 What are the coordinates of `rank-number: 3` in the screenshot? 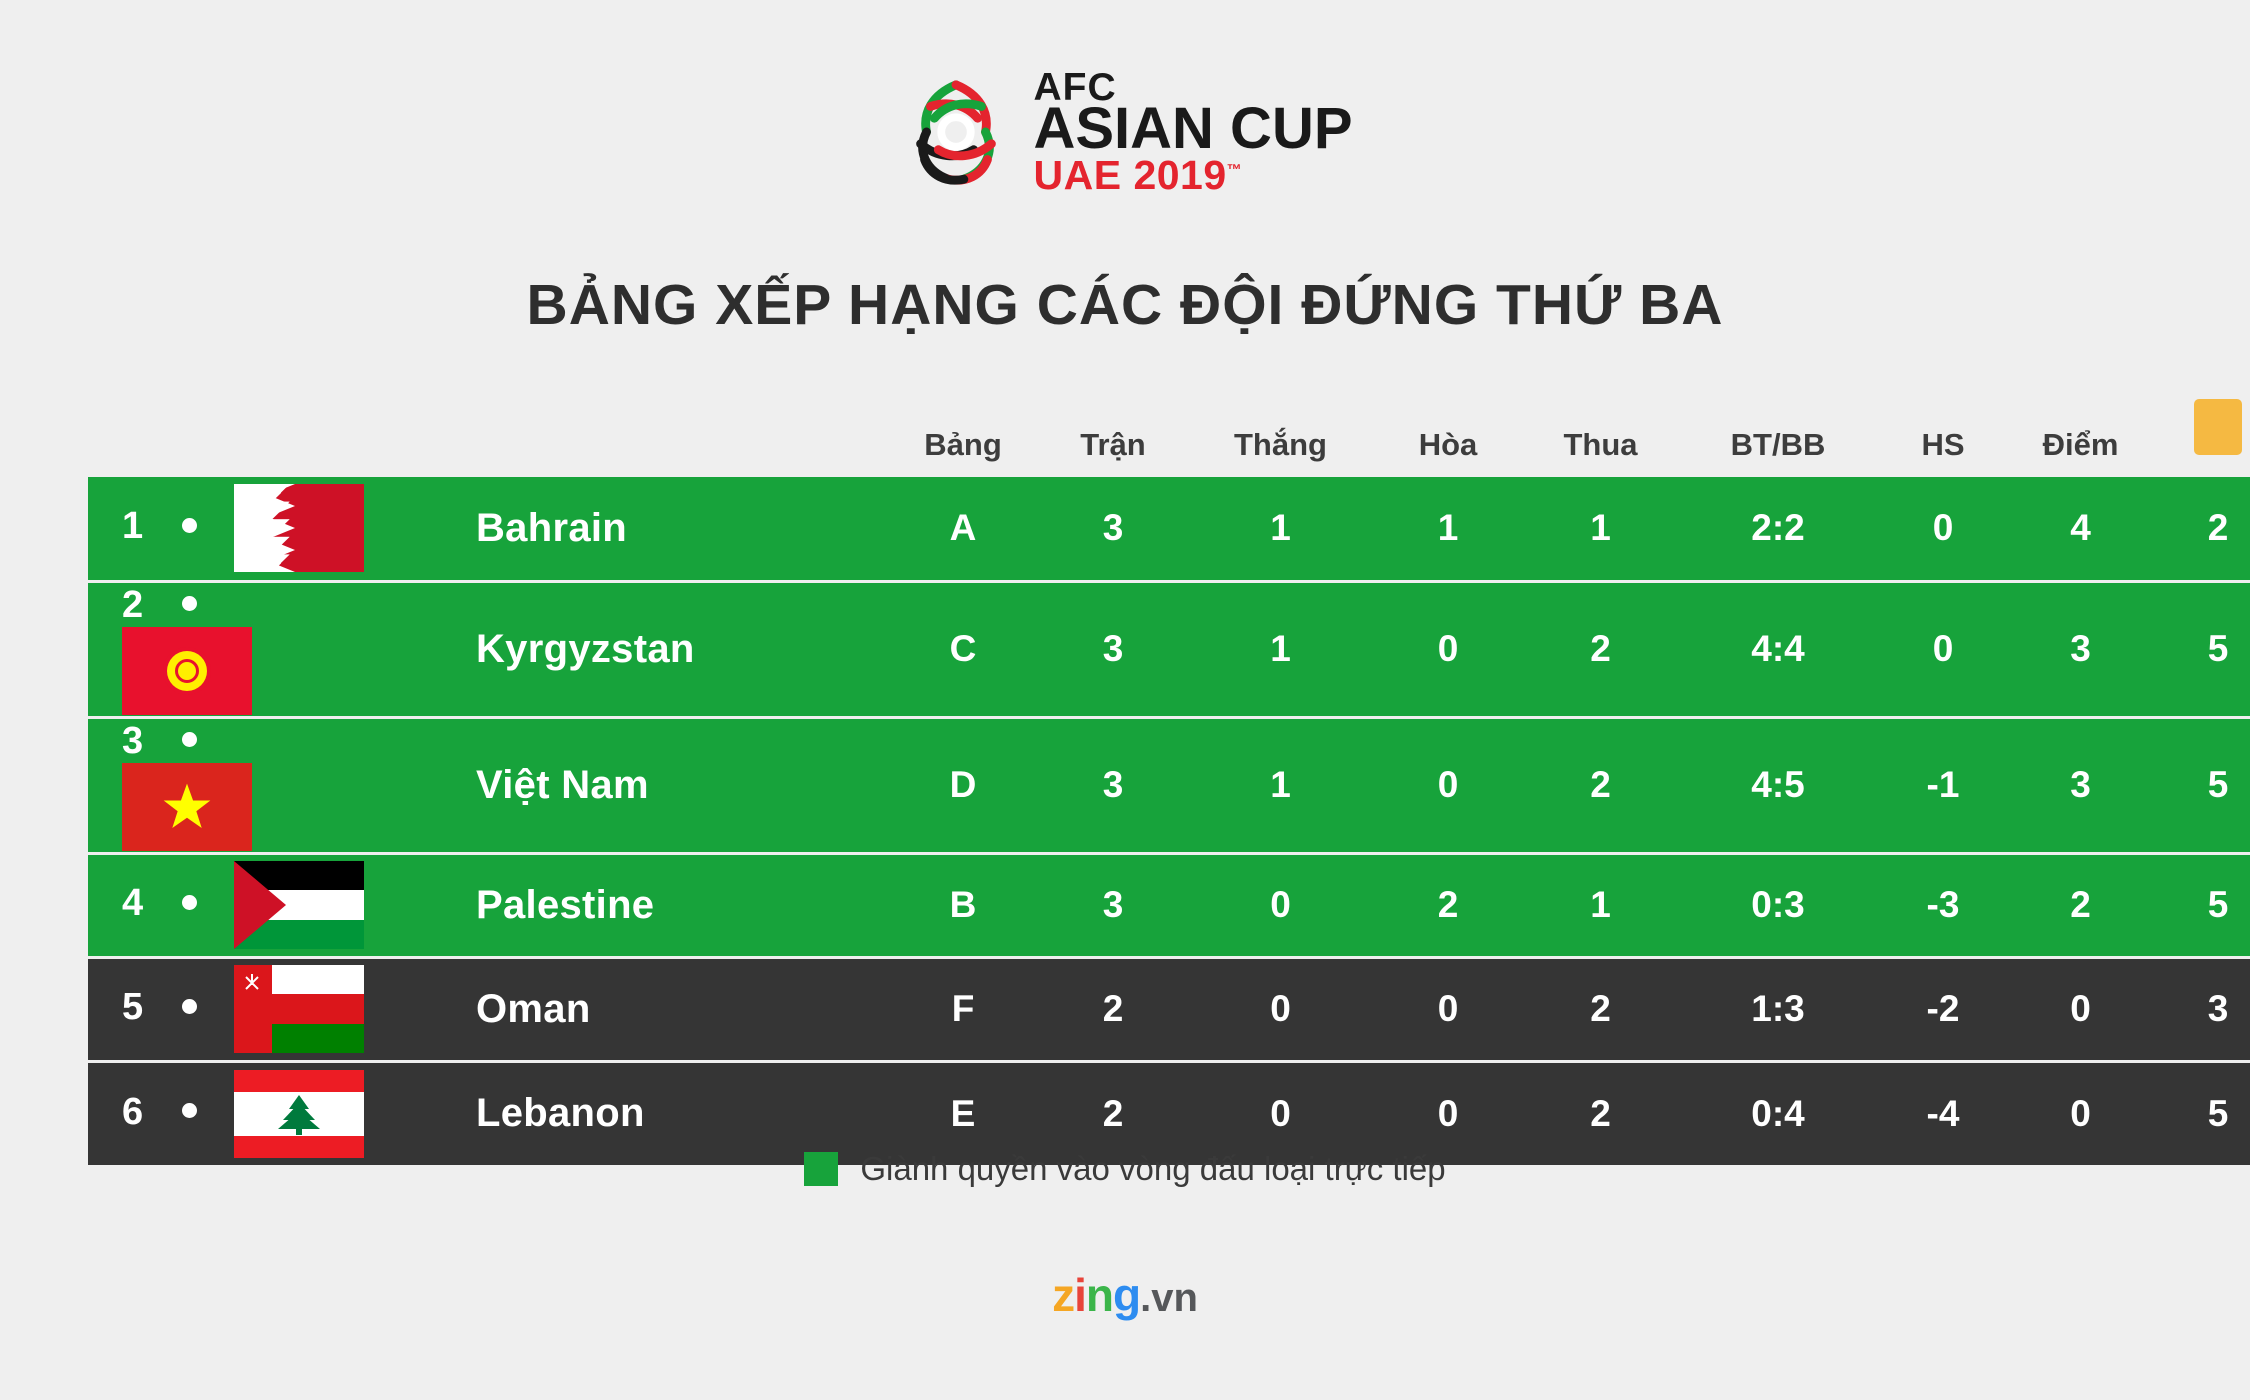 It's located at (133, 740).